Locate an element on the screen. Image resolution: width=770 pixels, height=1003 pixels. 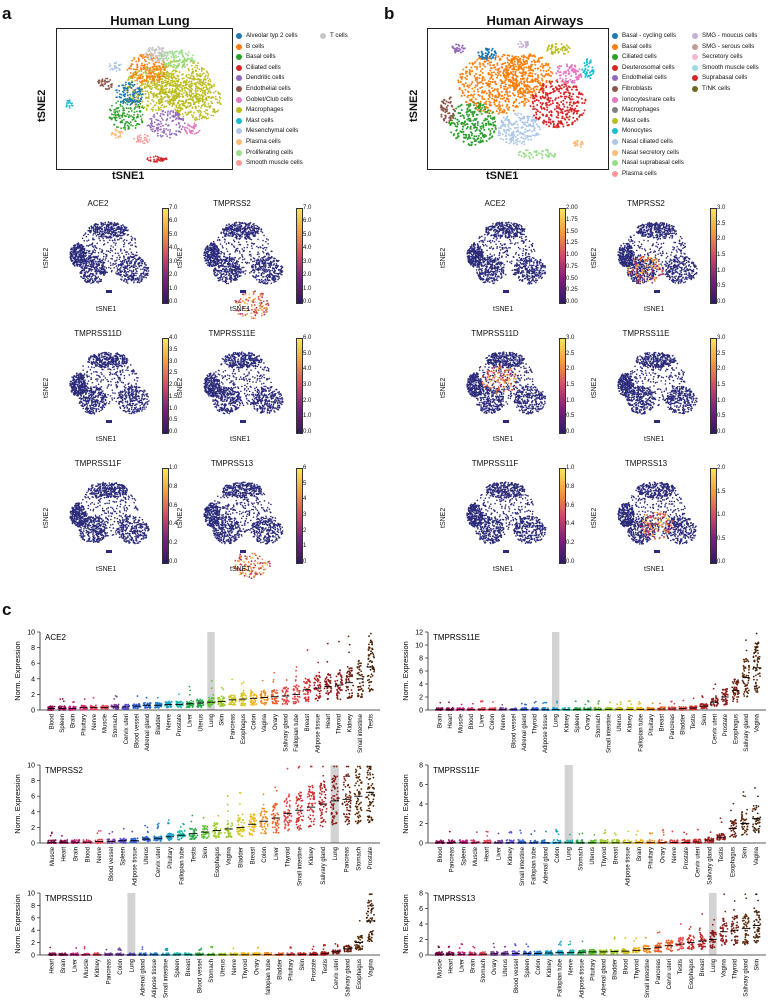
colorbar-tick: 0.8 is located at coordinates (173, 487).